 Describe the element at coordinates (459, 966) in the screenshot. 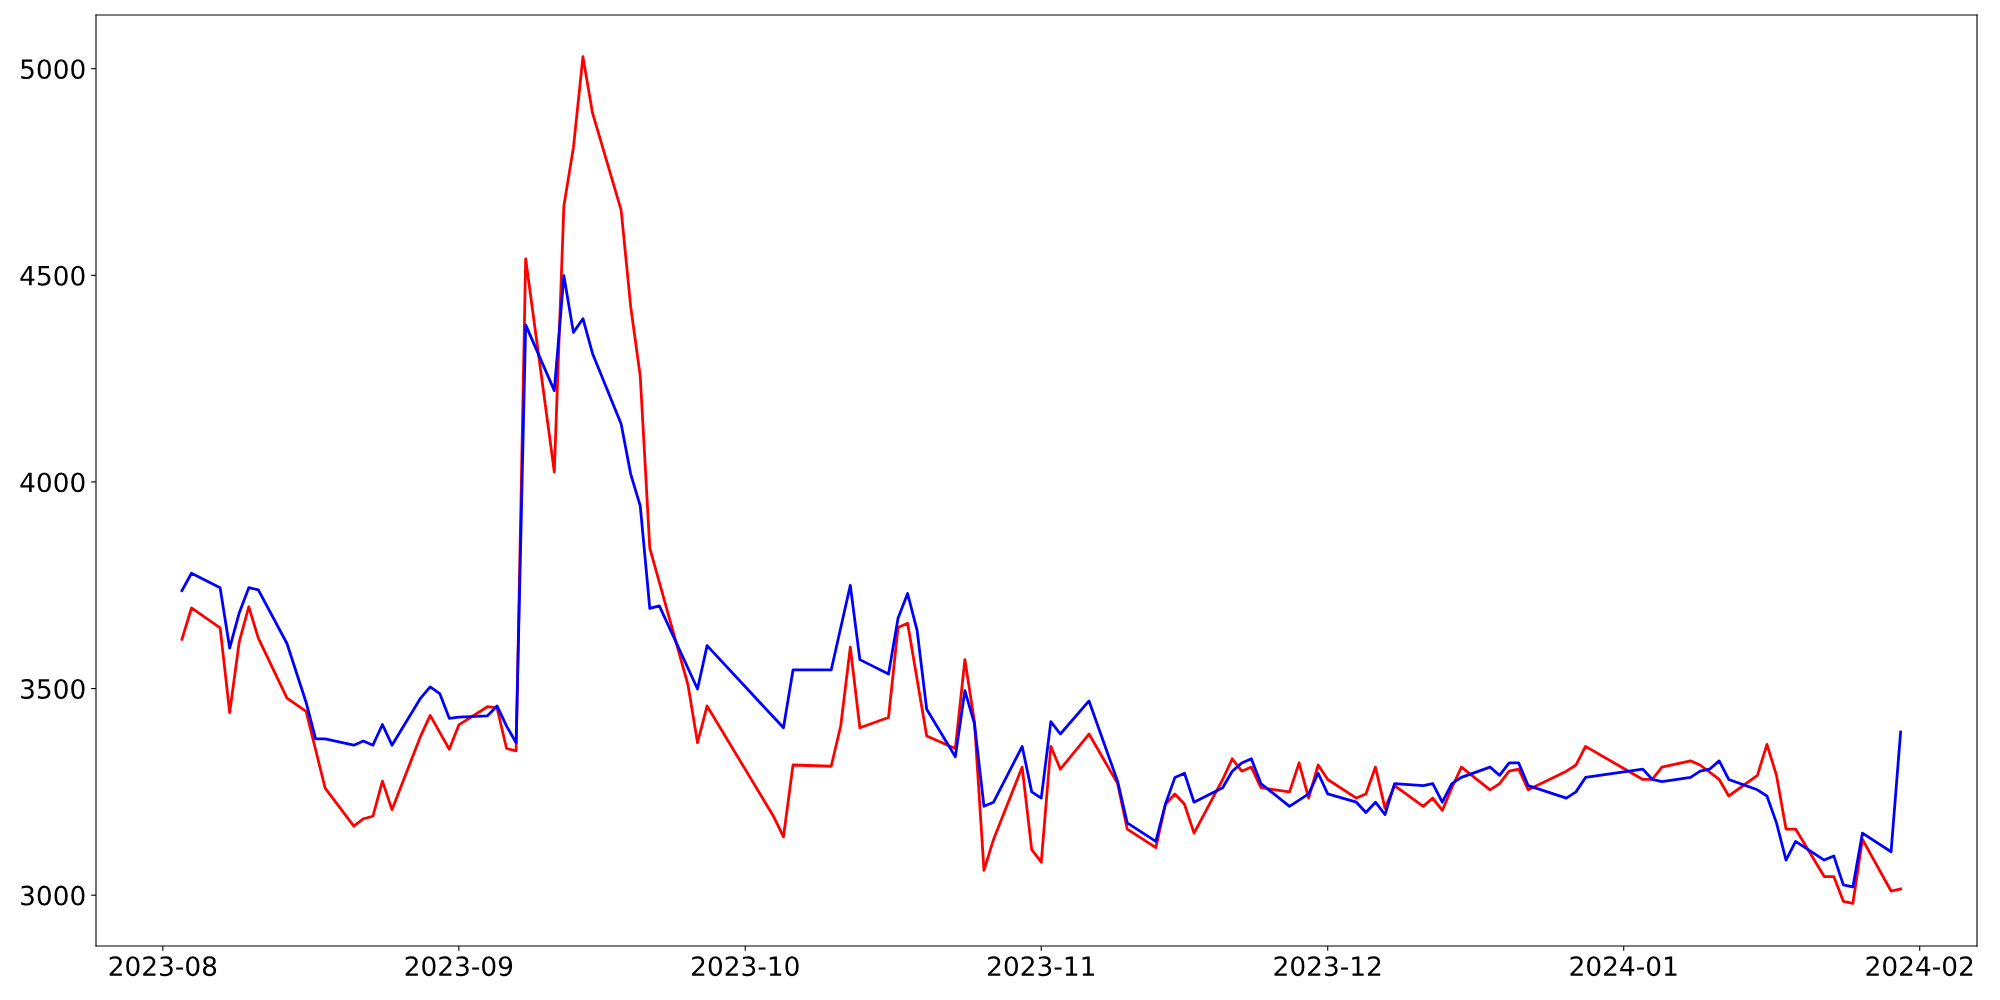

I see `x-tick-label: 2023-09` at that location.